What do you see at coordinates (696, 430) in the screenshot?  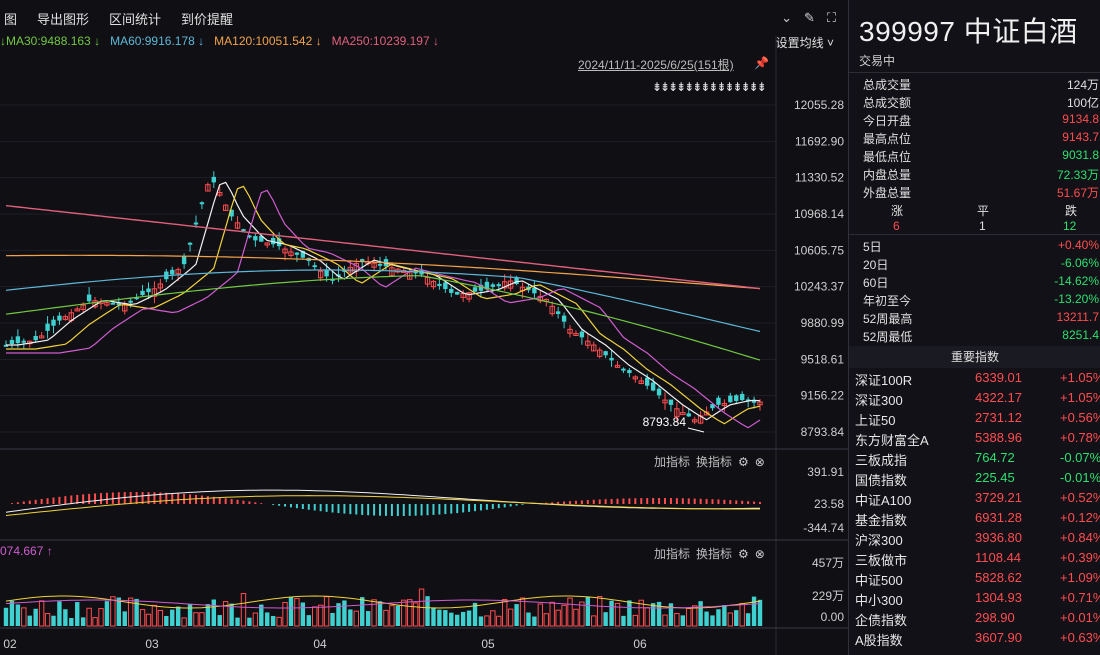 I see `min-price-pointer` at bounding box center [696, 430].